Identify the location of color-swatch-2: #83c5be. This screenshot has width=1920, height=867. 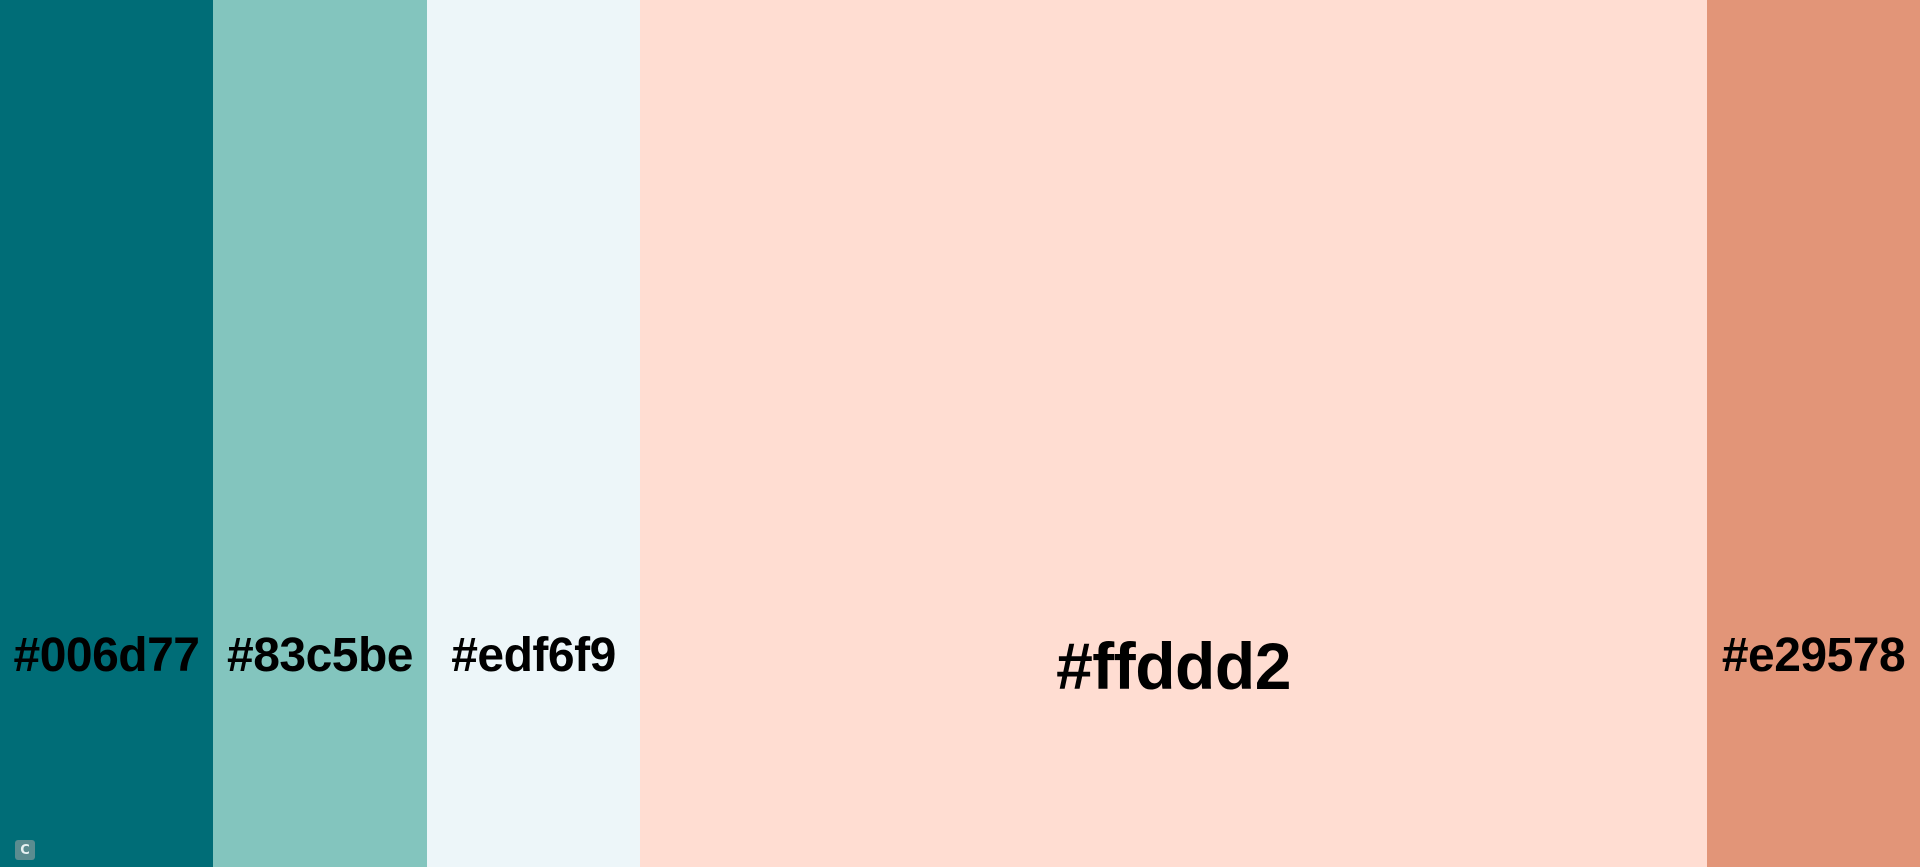
(320, 433).